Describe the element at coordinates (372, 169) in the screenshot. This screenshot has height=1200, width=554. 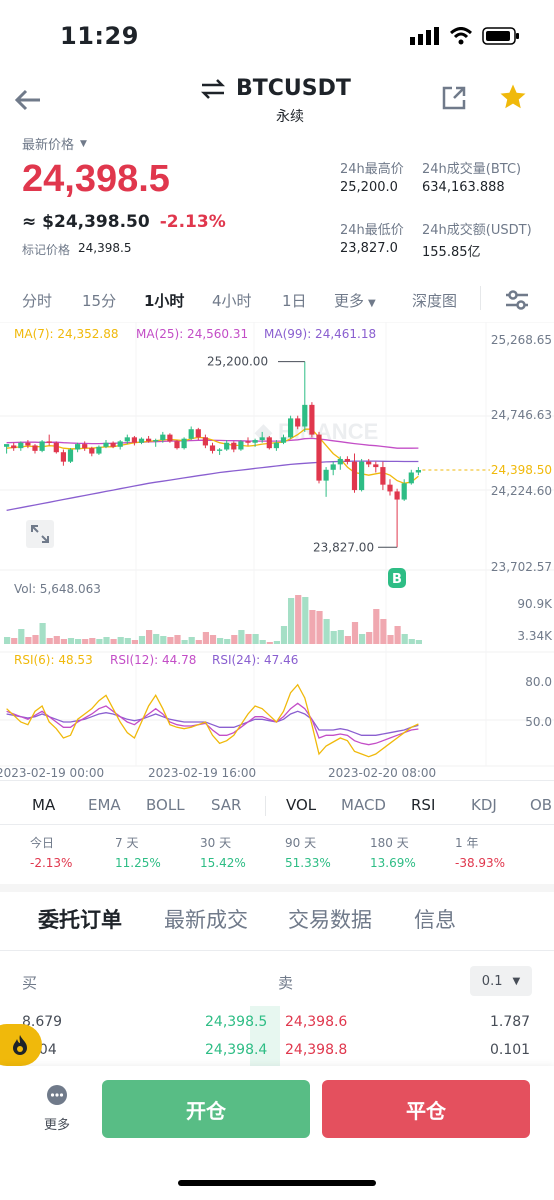
I see `high-label: 24h最高价` at that location.